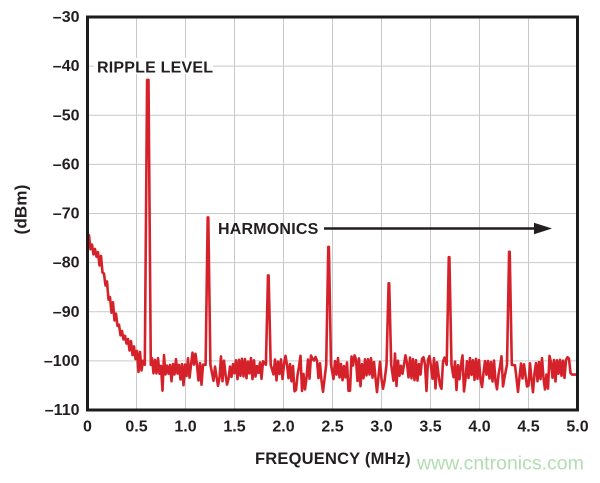  I want to click on svg-text: –100, so click(62, 361).